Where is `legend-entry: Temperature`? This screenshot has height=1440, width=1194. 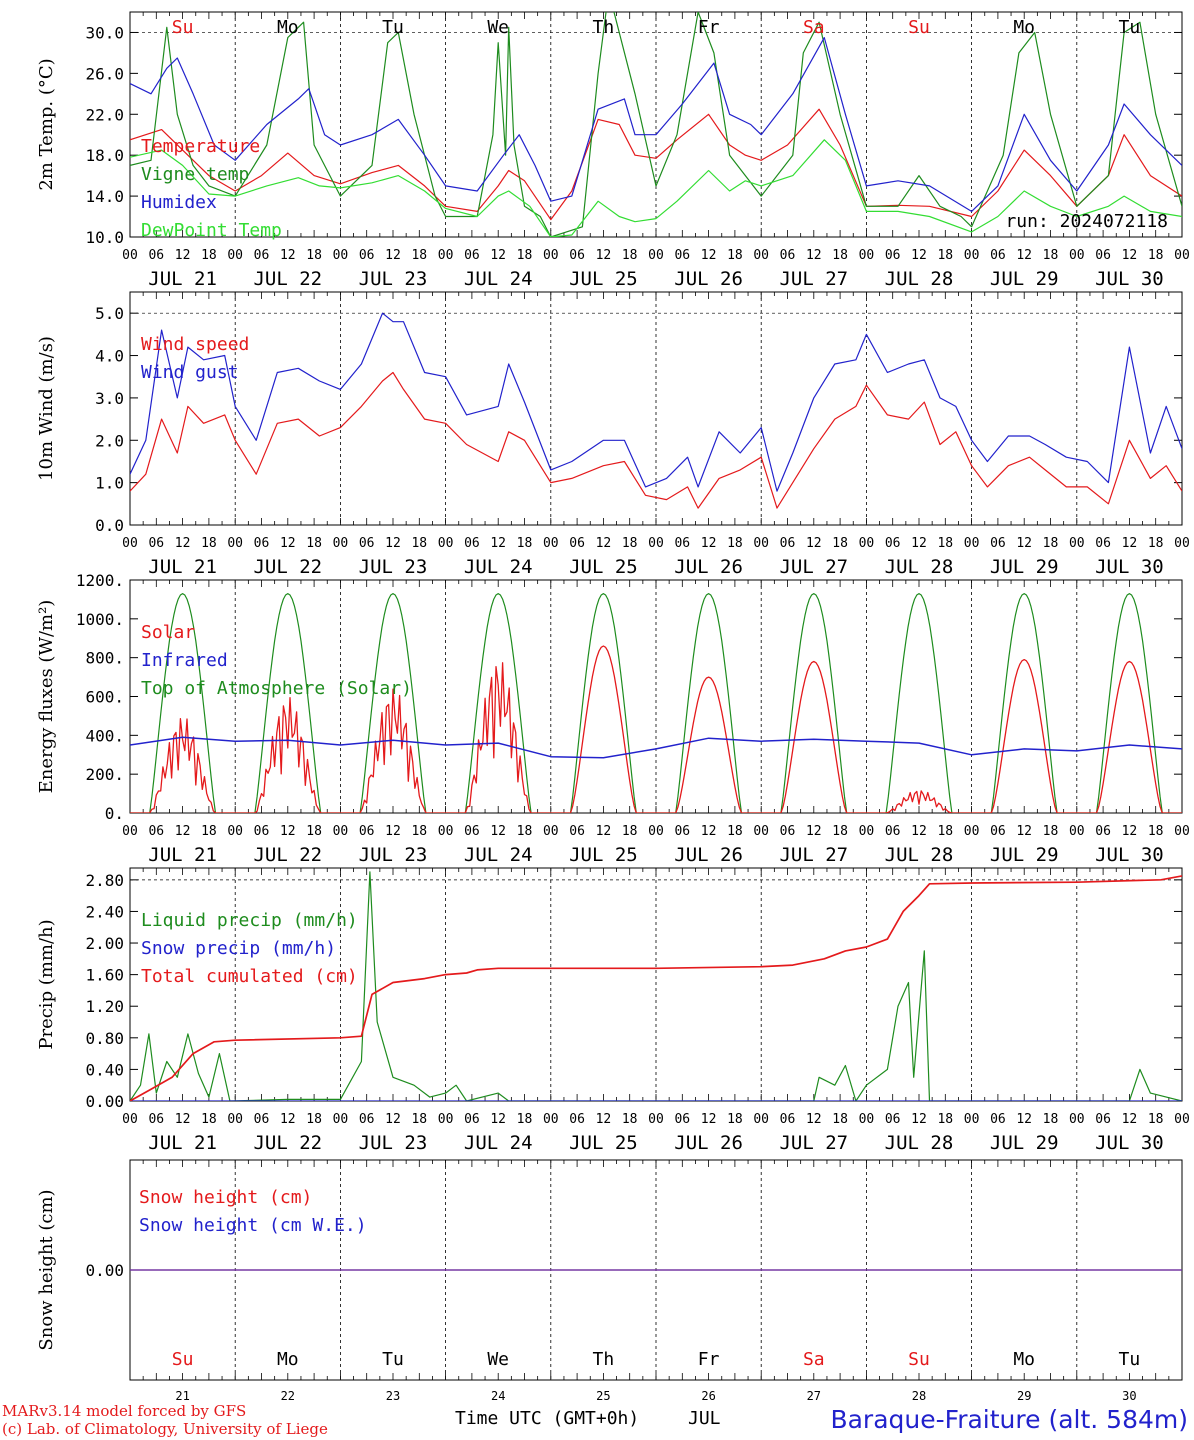
legend-entry: Temperature is located at coordinates (200, 146).